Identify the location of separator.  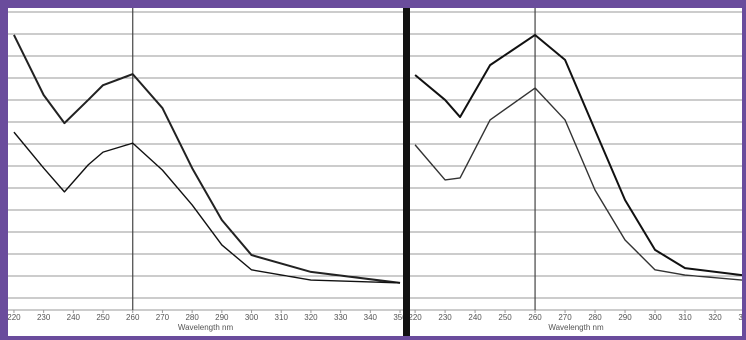
(406, 172).